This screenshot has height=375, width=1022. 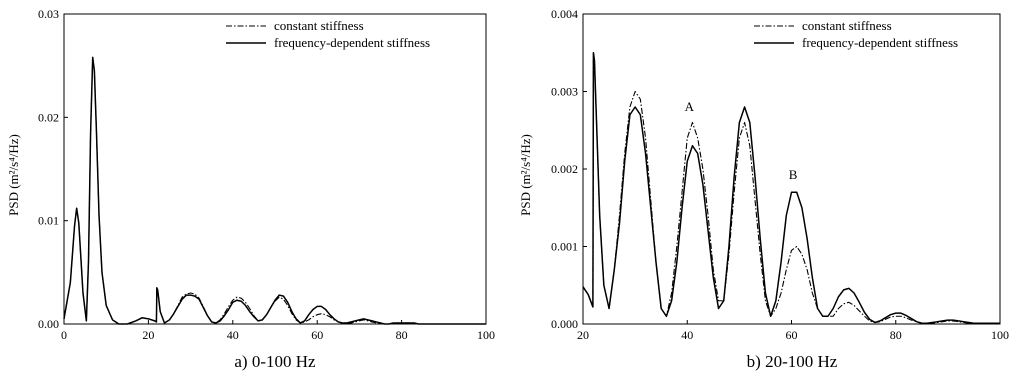 What do you see at coordinates (793, 174) in the screenshot?
I see `peak-annotation-b: B` at bounding box center [793, 174].